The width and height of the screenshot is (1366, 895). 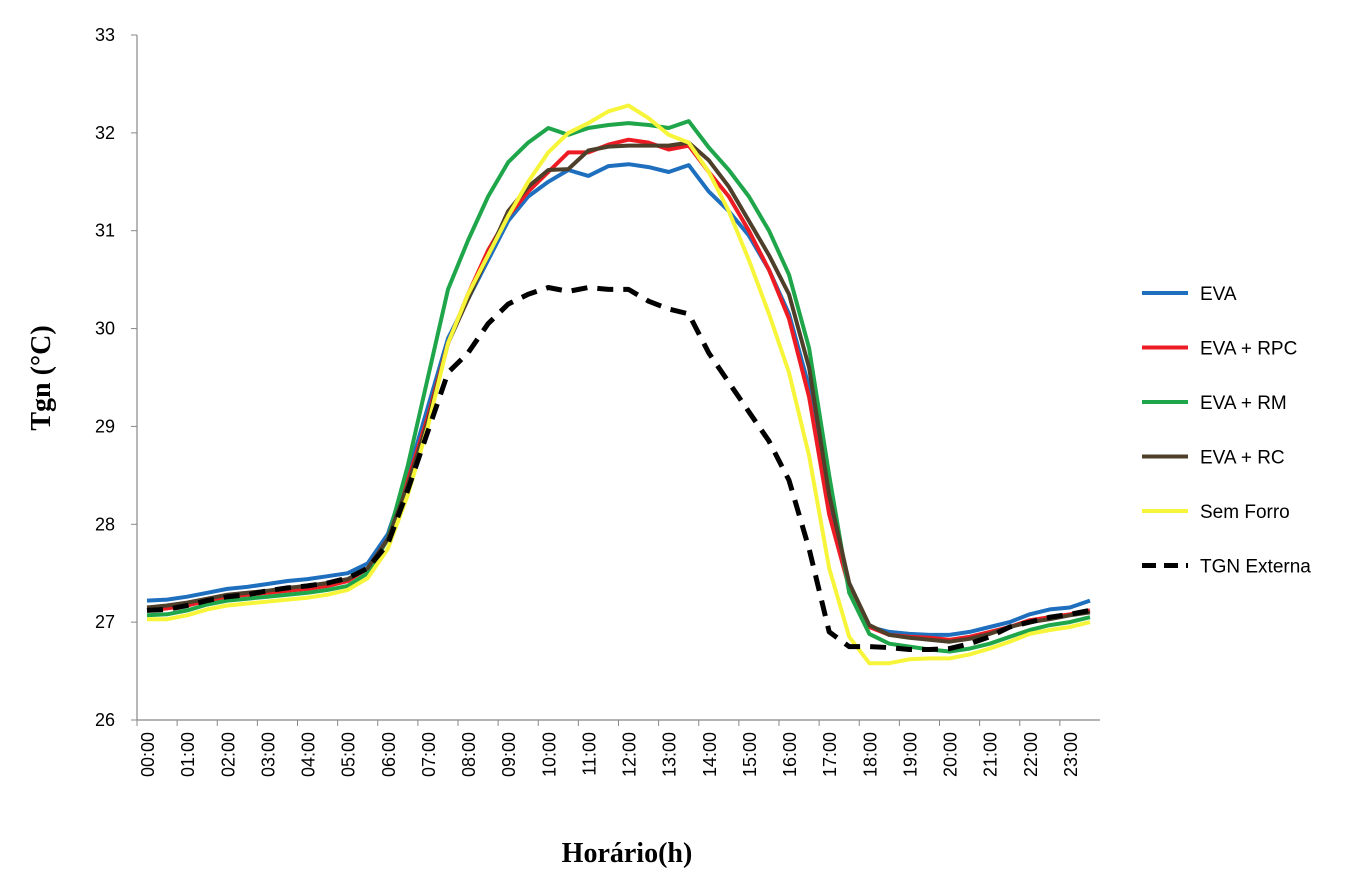 What do you see at coordinates (105, 524) in the screenshot?
I see `y-tick-label: 28` at bounding box center [105, 524].